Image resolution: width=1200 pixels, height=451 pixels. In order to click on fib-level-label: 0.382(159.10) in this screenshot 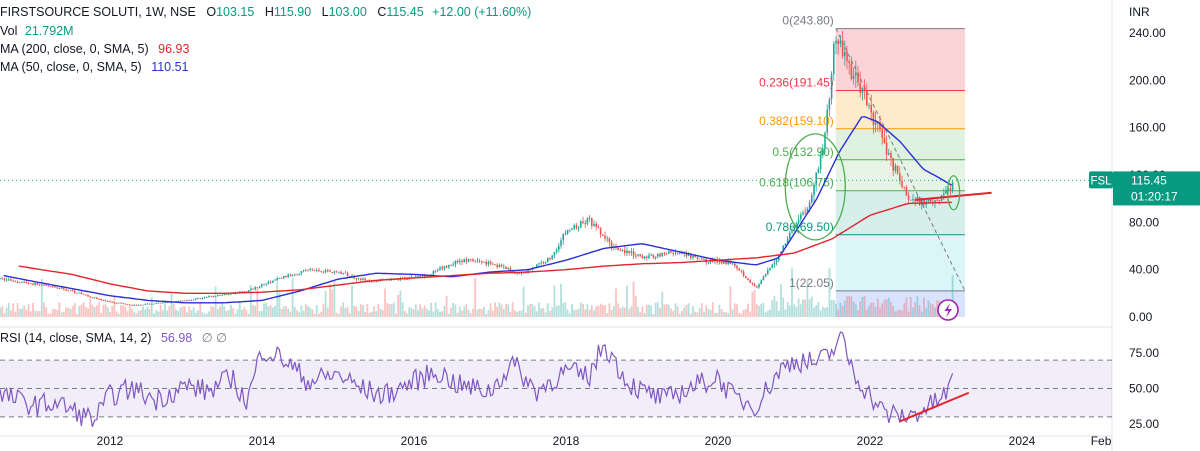, I will do `click(796, 121)`.